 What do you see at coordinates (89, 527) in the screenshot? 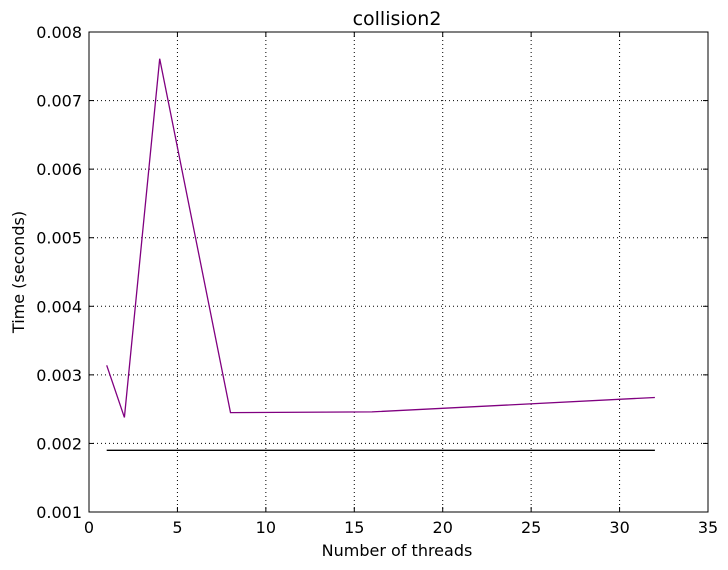
I see `x-tick-label: 0` at bounding box center [89, 527].